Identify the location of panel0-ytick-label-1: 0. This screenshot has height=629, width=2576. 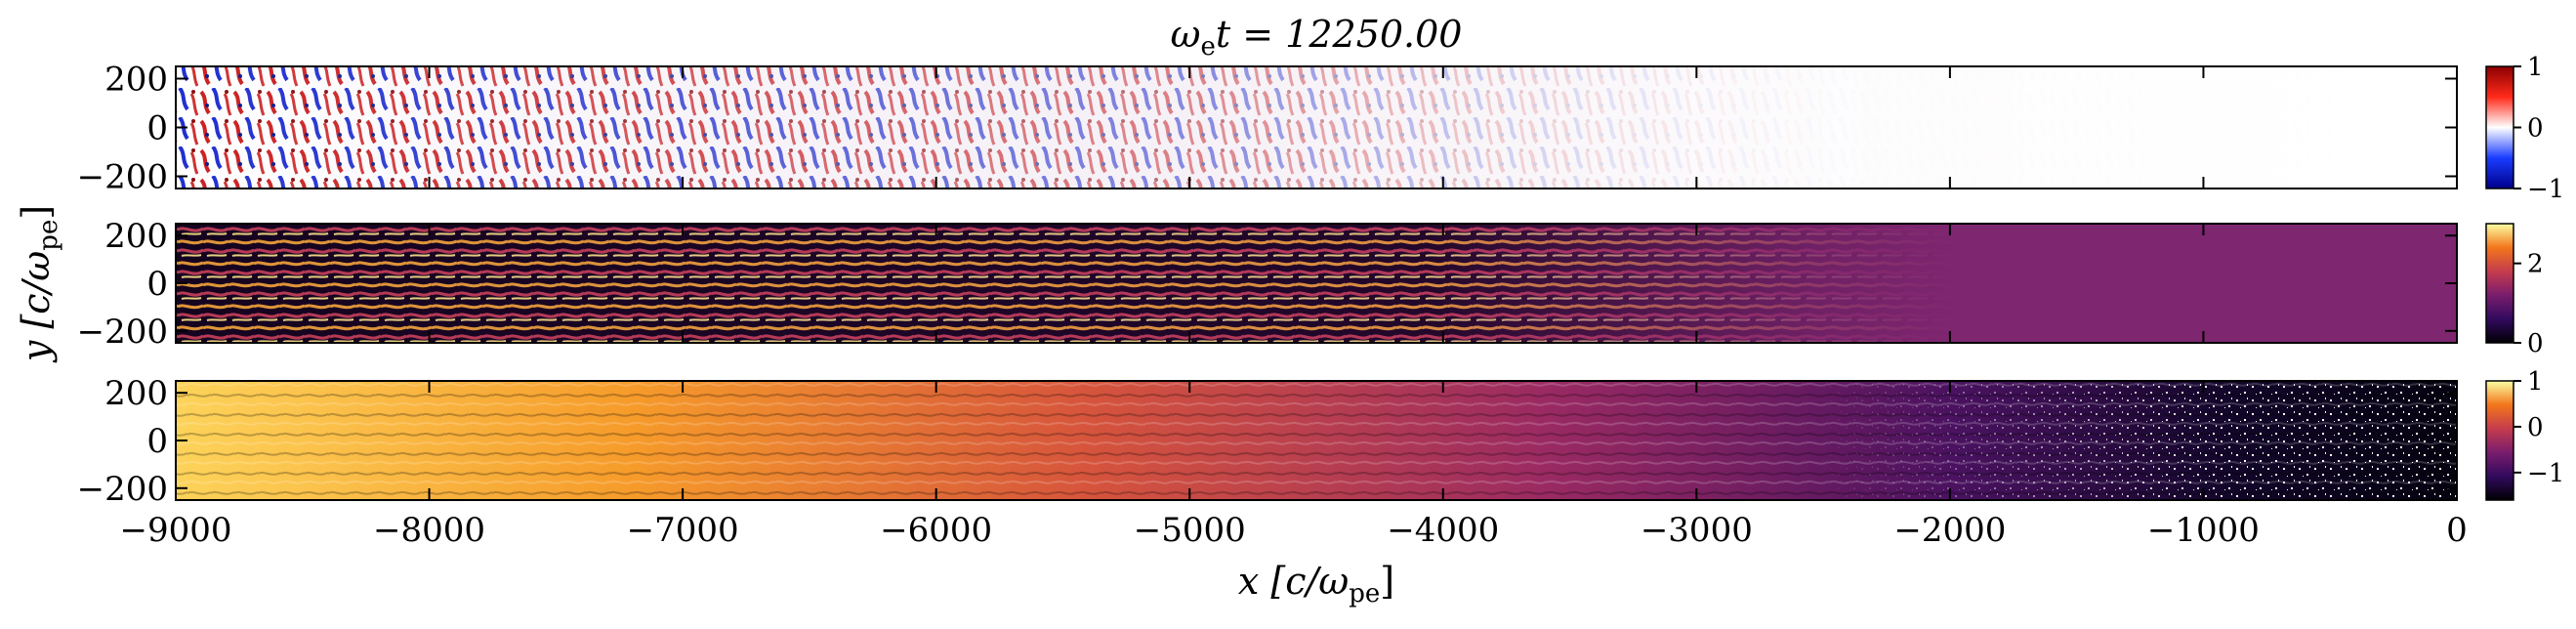
(157, 128).